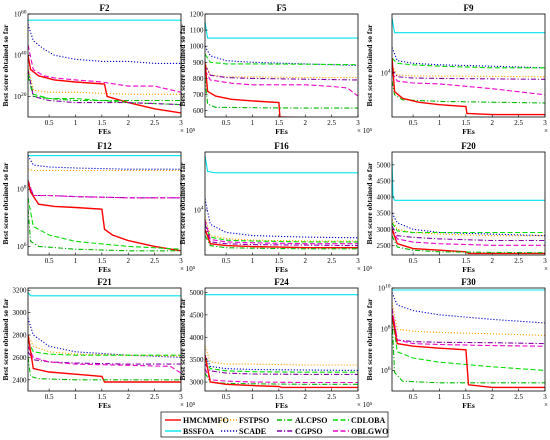  Describe the element at coordinates (198, 79) in the screenshot. I see `y-tick-label: 800` at that location.